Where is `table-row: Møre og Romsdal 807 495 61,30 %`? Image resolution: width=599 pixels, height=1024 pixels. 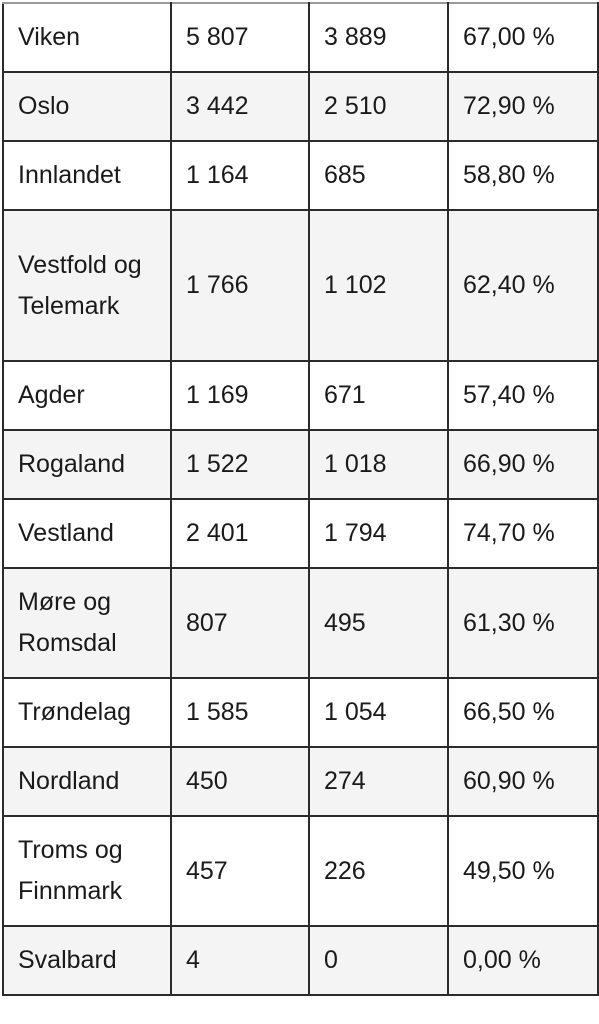 table-row: Møre og Romsdal 807 495 61,30 % is located at coordinates (300, 623).